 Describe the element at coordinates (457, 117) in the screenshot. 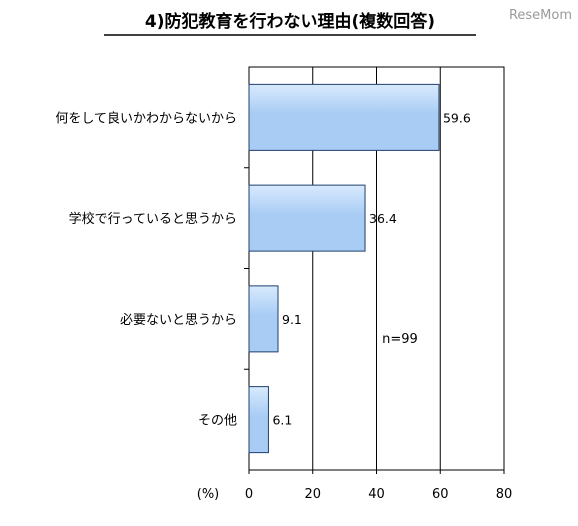

I see `data-label: 59.6` at that location.